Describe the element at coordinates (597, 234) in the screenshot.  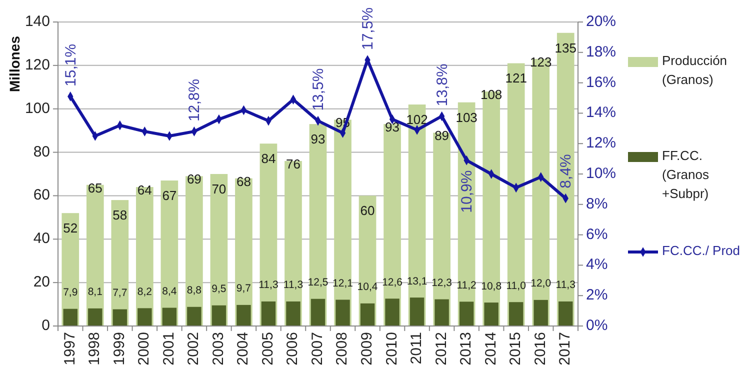
I see `y2-tick-label: 6%` at that location.